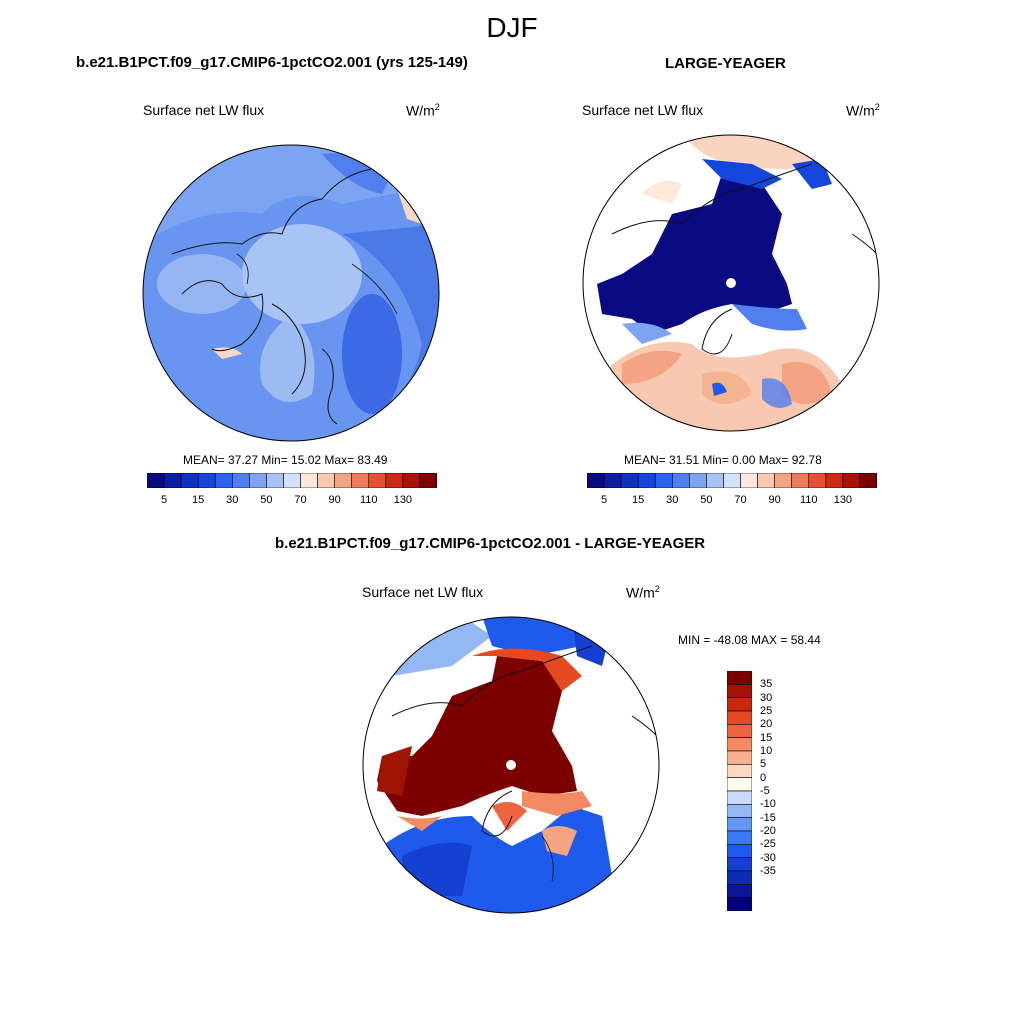  I want to click on colorbar-tick-label: -30, so click(768, 857).